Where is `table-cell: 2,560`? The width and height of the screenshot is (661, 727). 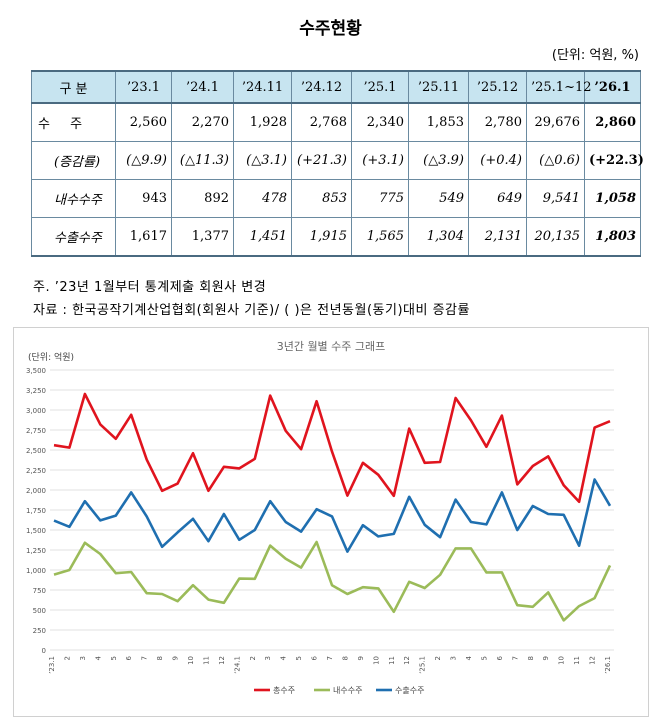
table-cell: 2,560 is located at coordinates (143, 122).